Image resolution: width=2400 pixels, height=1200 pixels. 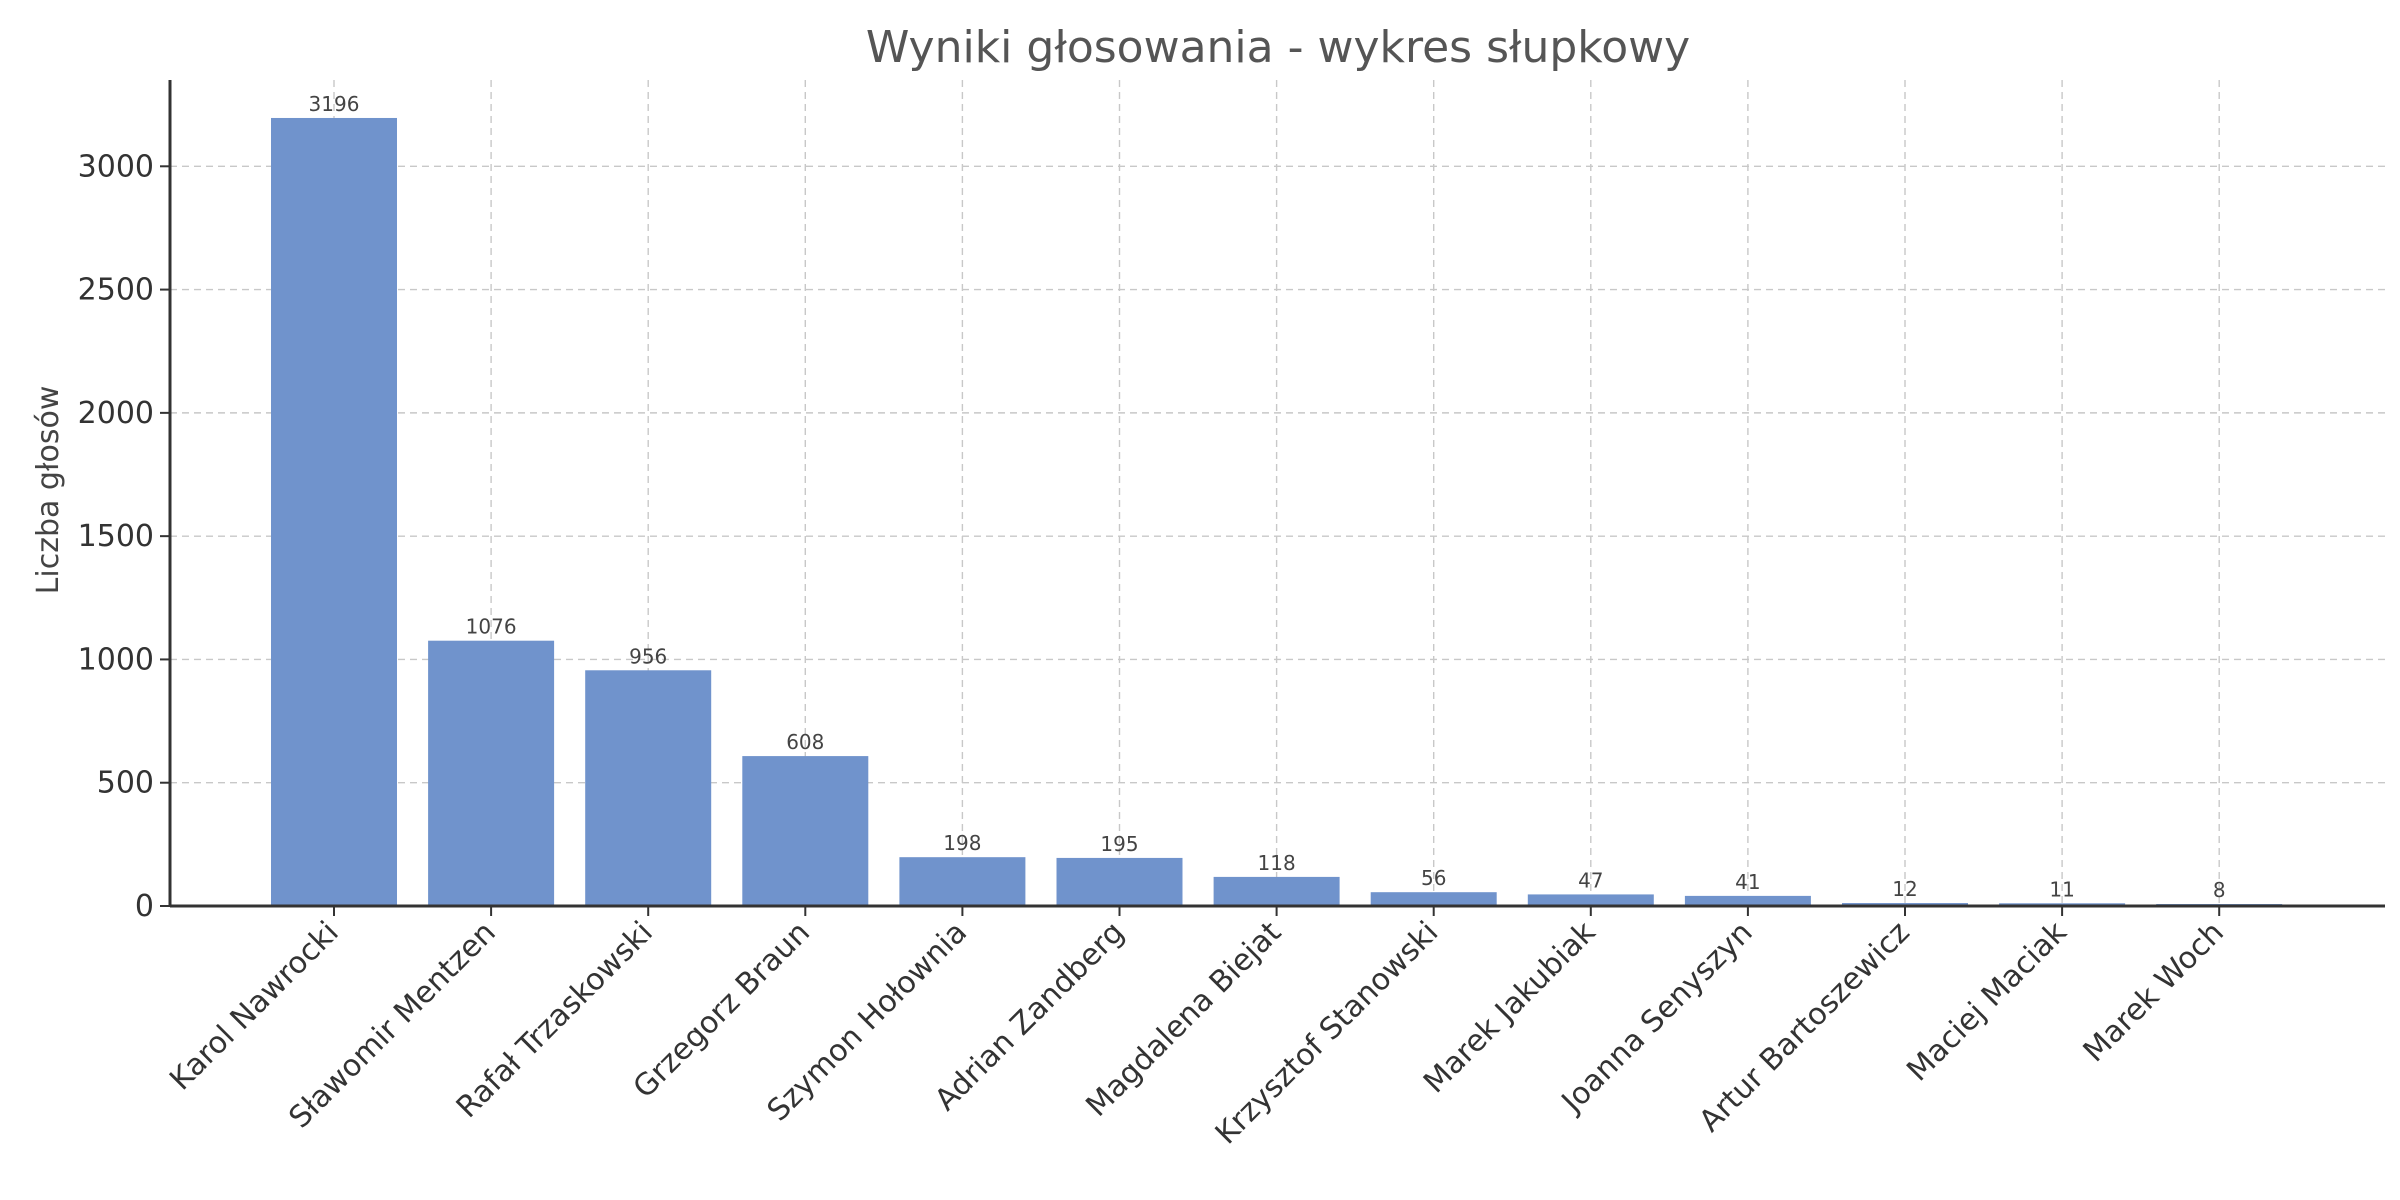 What do you see at coordinates (648, 656) in the screenshot?
I see `bar-value-label: 956` at bounding box center [648, 656].